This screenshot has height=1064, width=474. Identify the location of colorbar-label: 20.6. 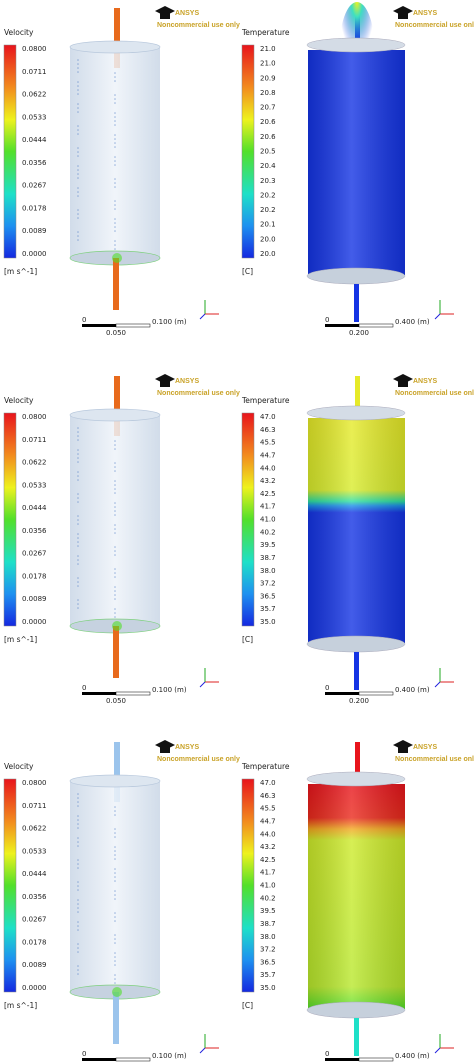
(268, 122).